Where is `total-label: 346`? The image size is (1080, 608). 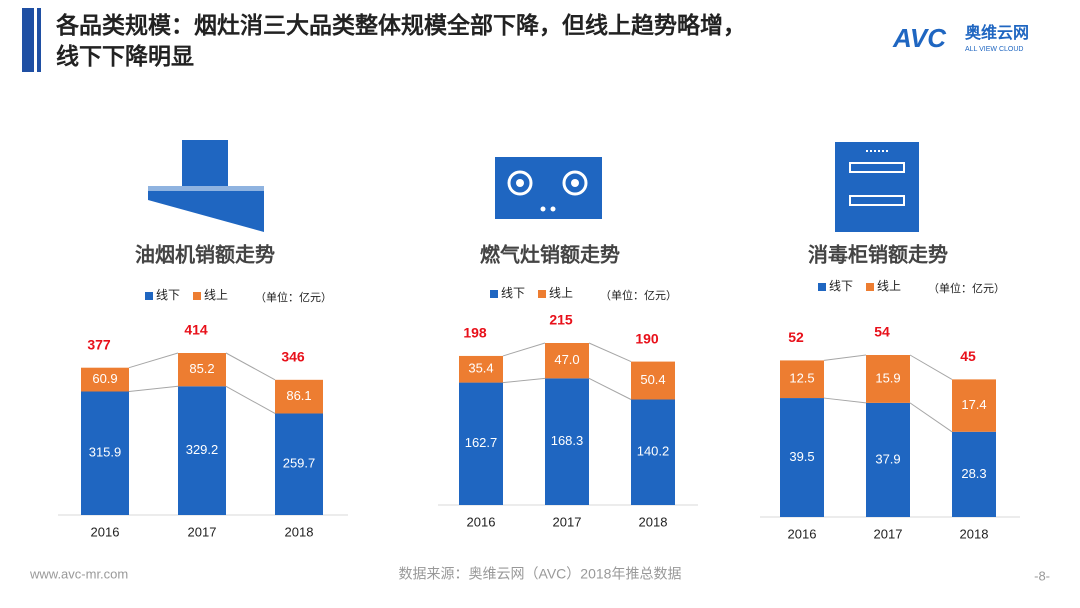
total-label: 346 is located at coordinates (293, 357).